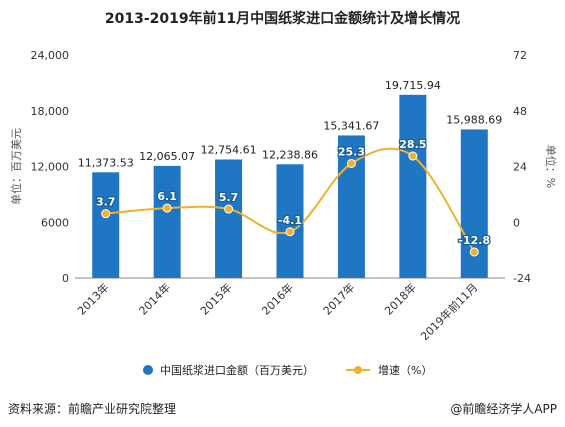 This screenshot has height=427, width=565. I want to click on y2-tick-labels: -24 0 24 48 72, so click(522, 167).